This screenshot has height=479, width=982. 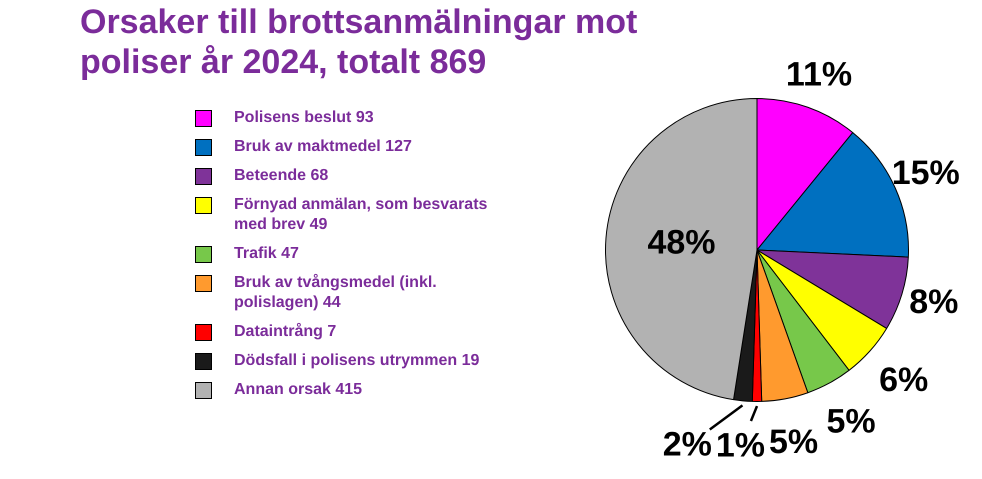 What do you see at coordinates (903, 379) in the screenshot?
I see `data-label: 6%` at bounding box center [903, 379].